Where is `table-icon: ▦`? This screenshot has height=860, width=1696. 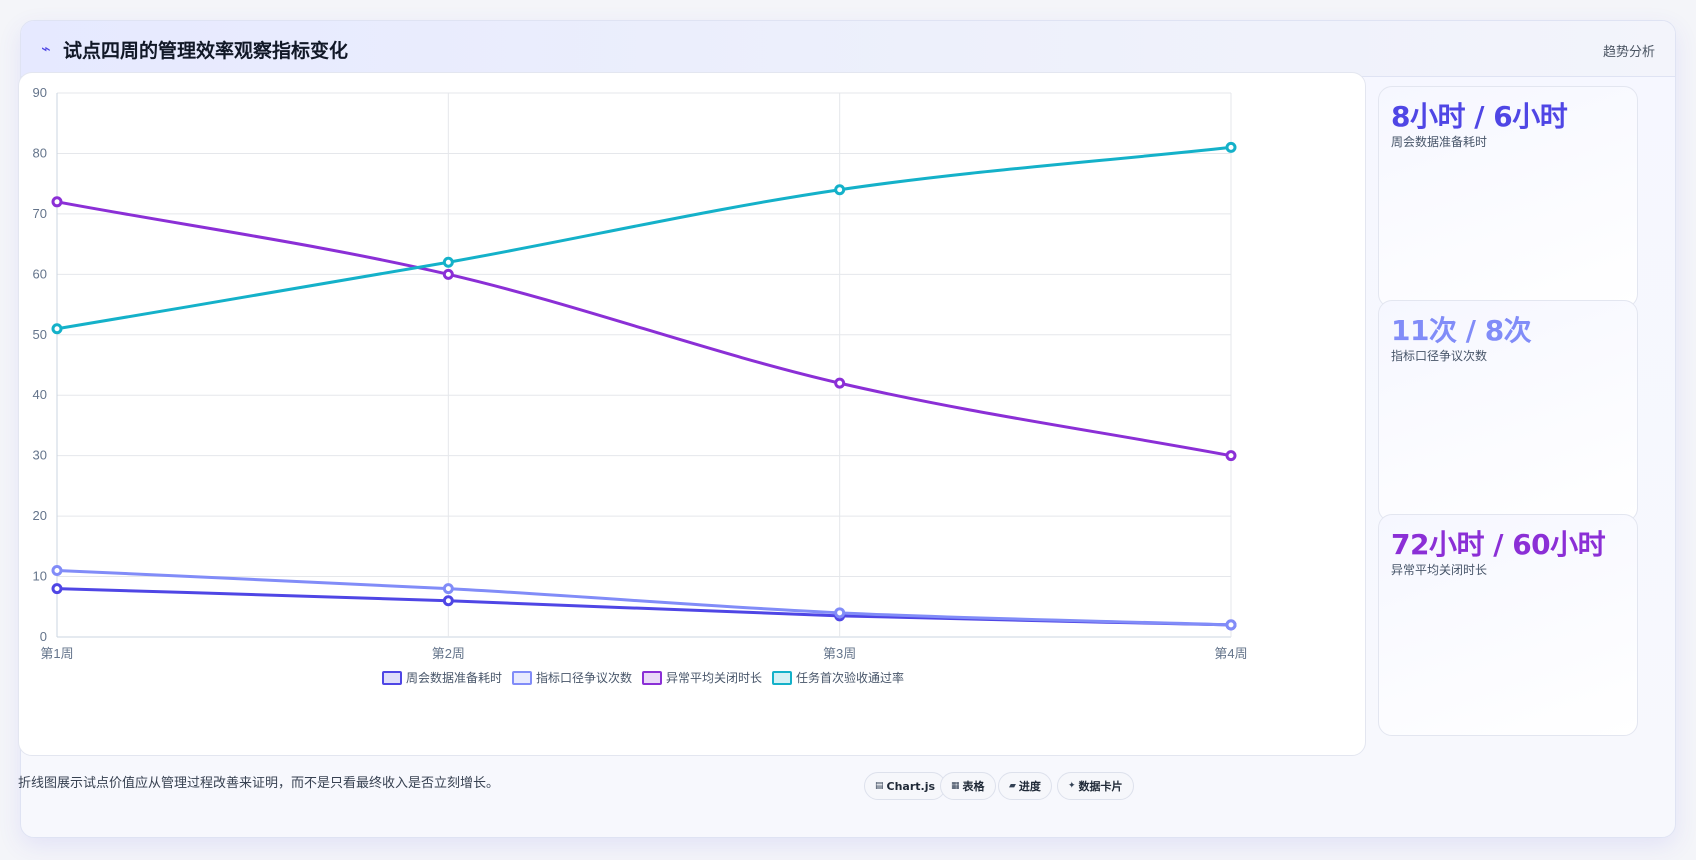 table-icon: ▦ is located at coordinates (955, 786).